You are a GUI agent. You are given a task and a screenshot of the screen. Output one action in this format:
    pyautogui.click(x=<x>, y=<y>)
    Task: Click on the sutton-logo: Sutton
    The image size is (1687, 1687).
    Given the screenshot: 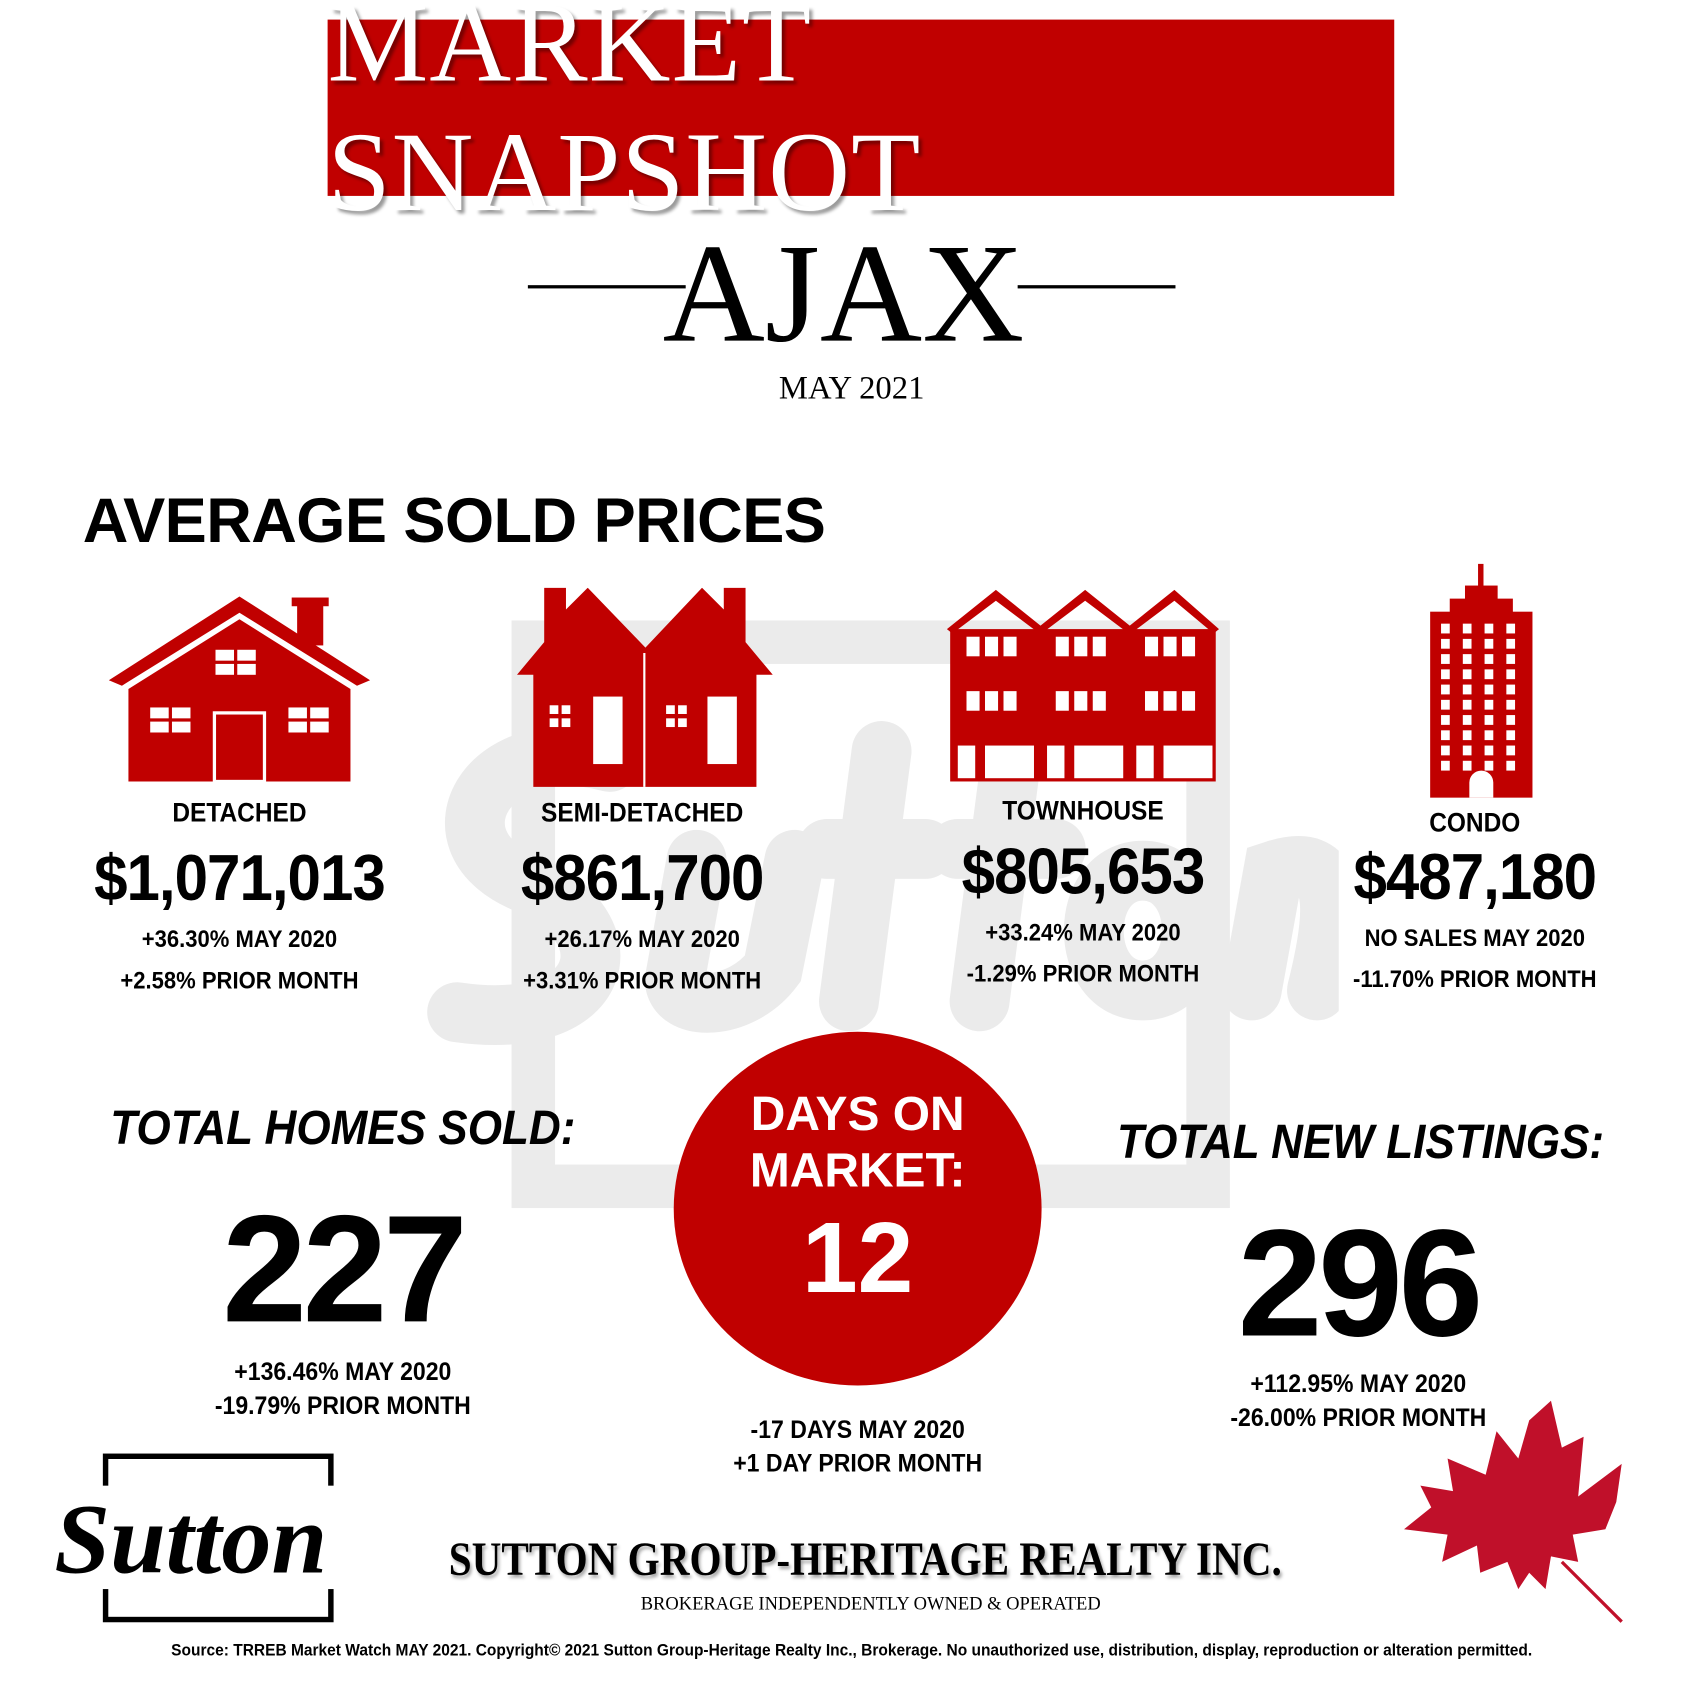 What is the action you would take?
    pyautogui.click(x=193, y=1538)
    